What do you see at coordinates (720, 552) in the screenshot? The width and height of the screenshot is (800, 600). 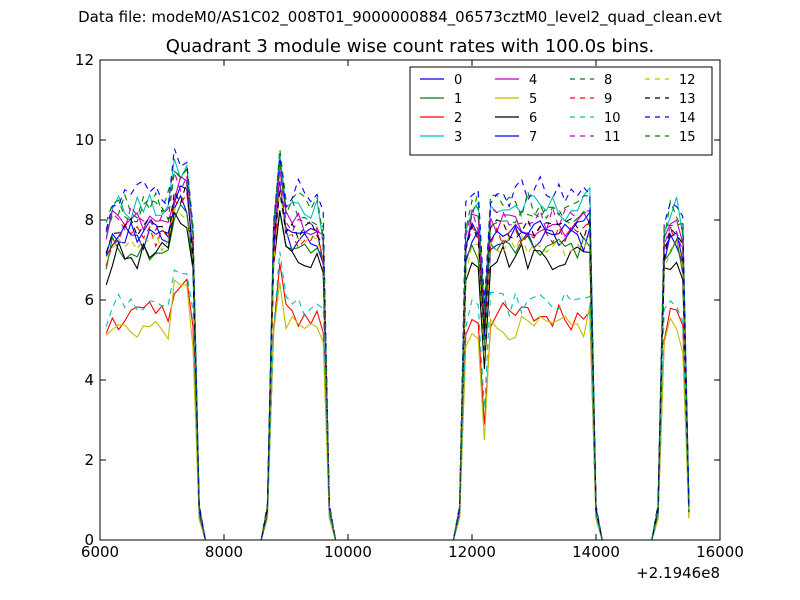 I see `x-tick-label: 16000` at bounding box center [720, 552].